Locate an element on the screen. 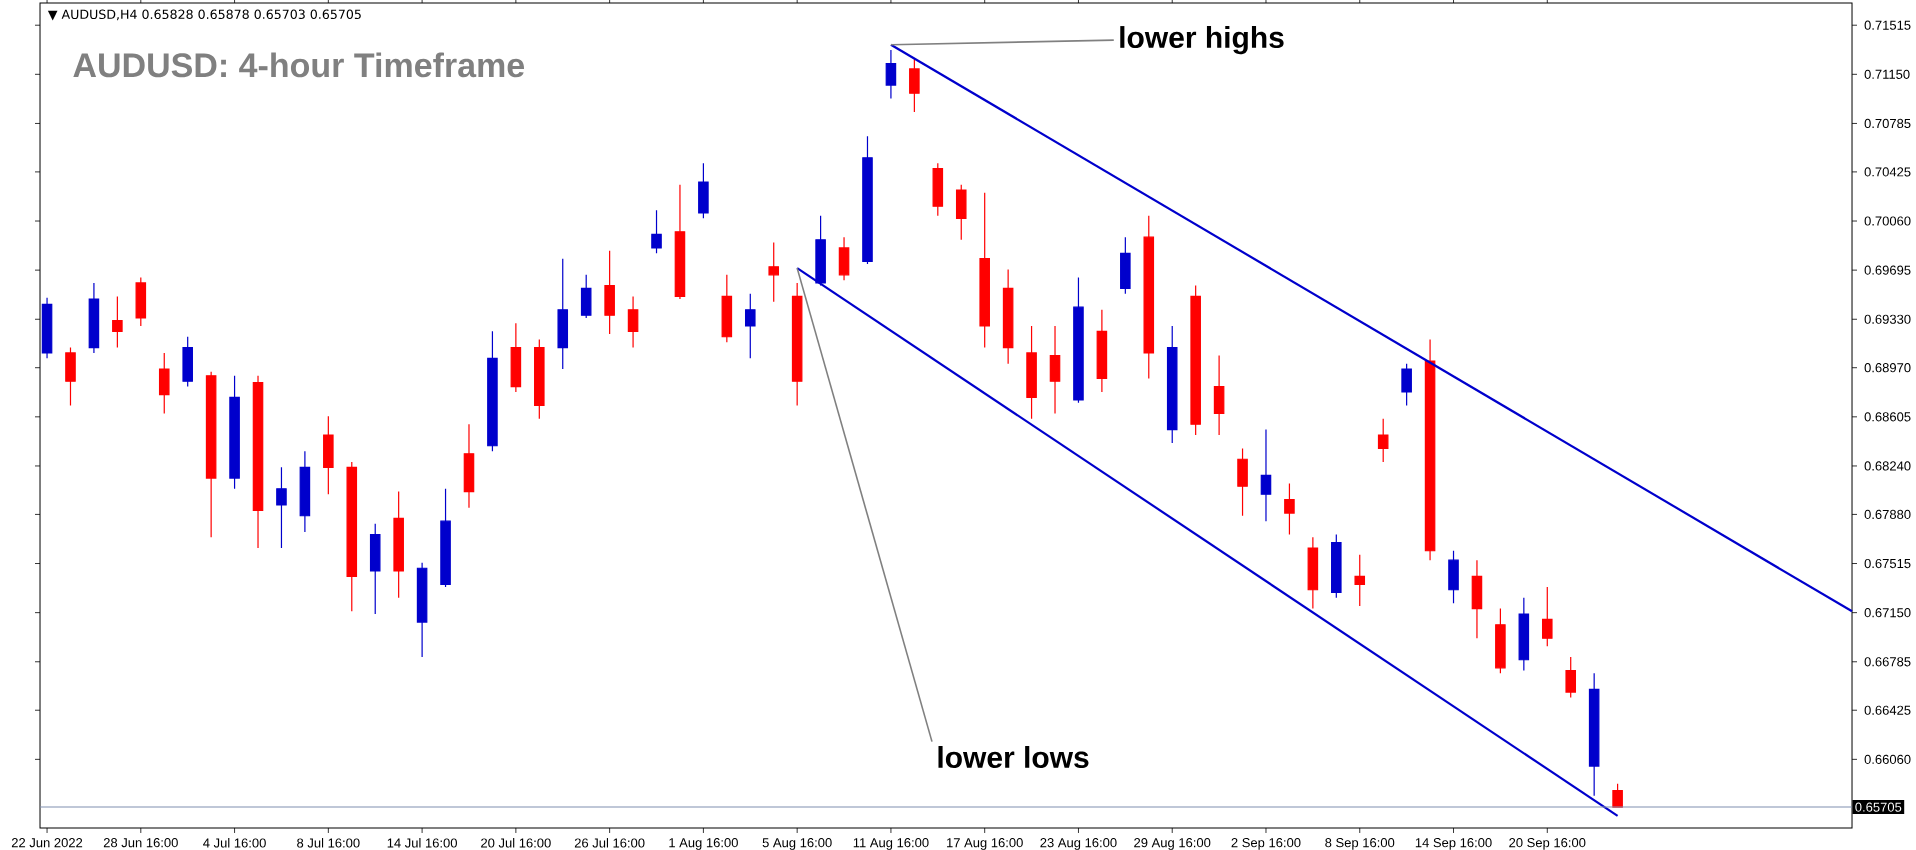  x-tick-label: 4 Jul 16:00 is located at coordinates (234, 843).